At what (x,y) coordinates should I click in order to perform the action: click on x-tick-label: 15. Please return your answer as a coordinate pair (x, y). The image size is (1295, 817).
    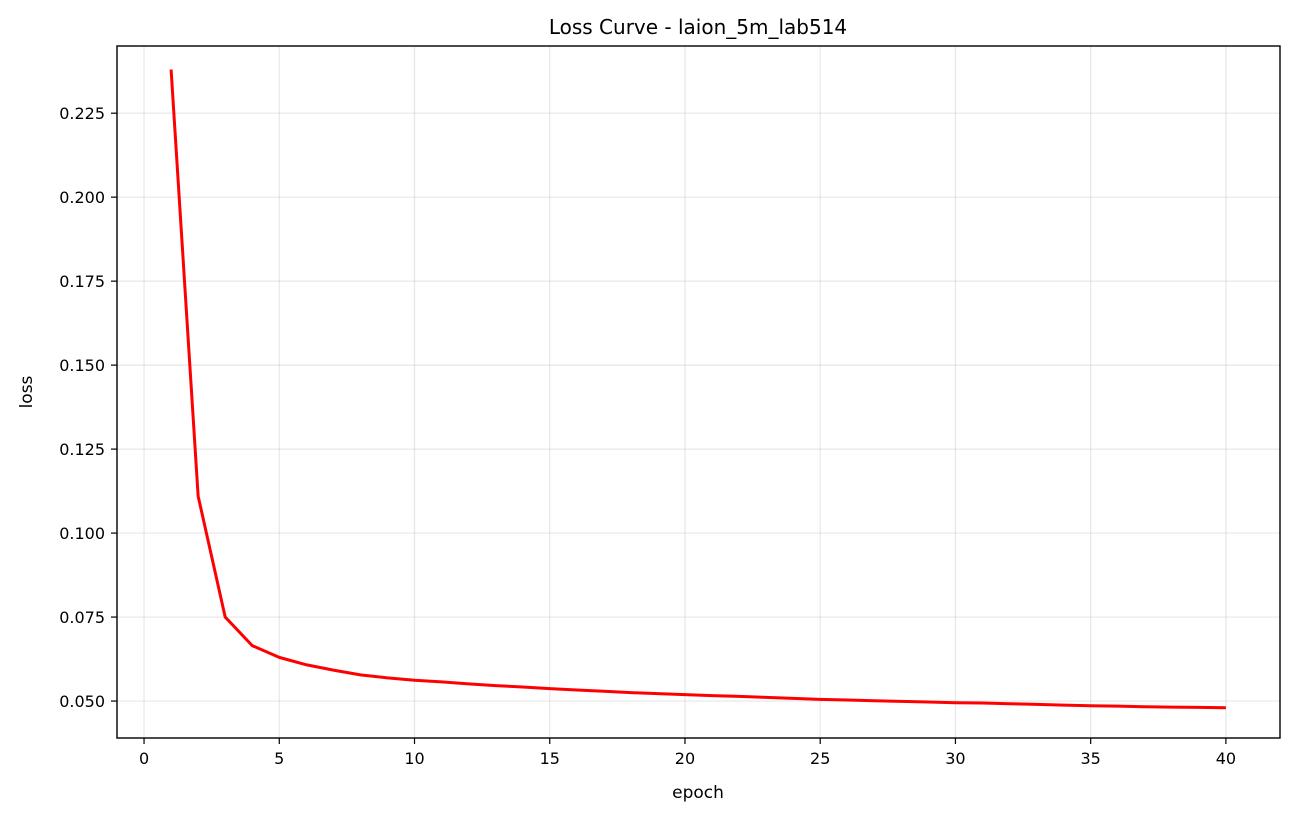
    Looking at the image, I should click on (550, 758).